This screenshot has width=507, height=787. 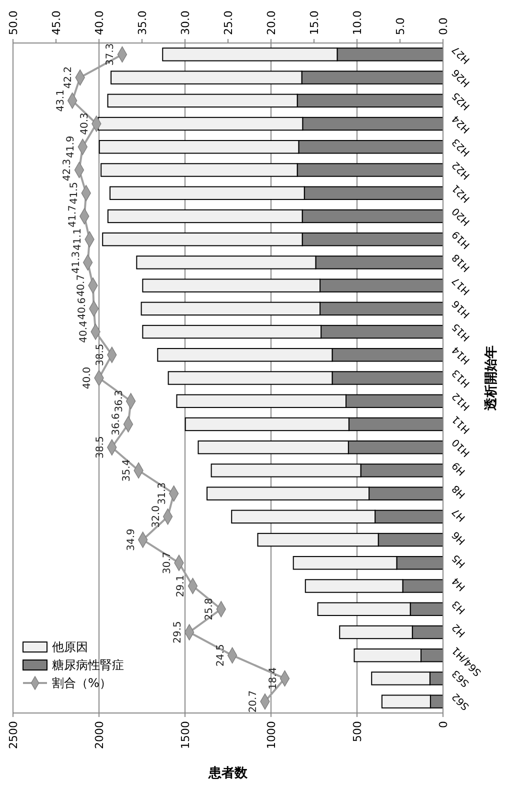 I want to click on data-label: 42.2, so click(x=68, y=77).